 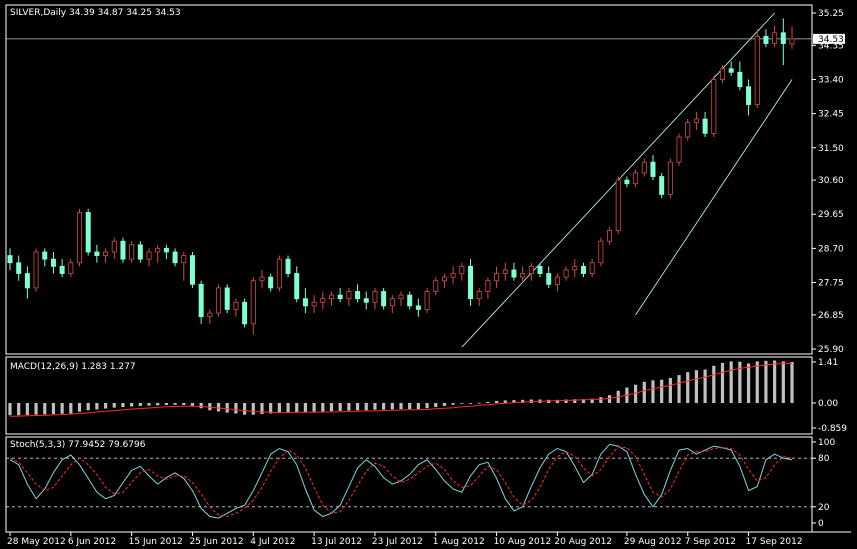 What do you see at coordinates (828, 363) in the screenshot?
I see `macd-tick-label: 1.41` at bounding box center [828, 363].